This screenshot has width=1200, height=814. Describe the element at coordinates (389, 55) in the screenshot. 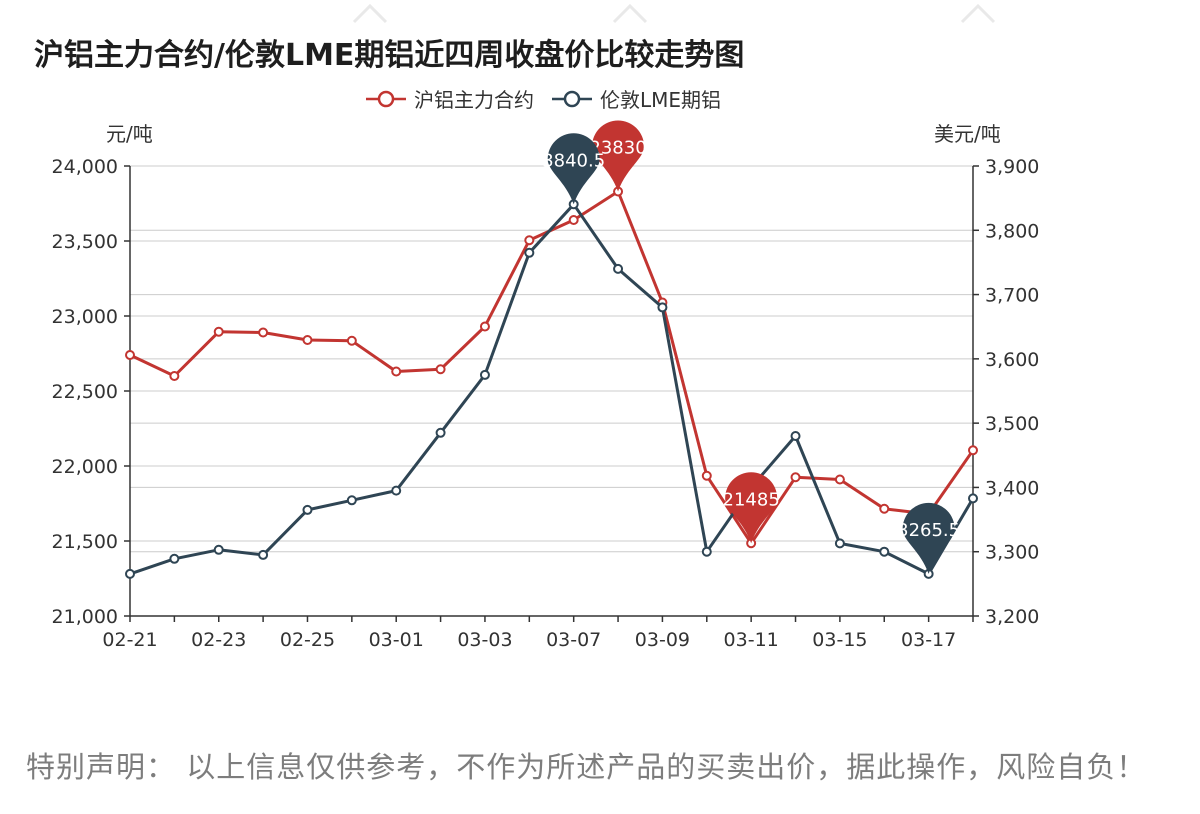

I see `chart-title: 沪铝主力合约/伦敦LME期铝近四周收盘价比较走势图` at that location.